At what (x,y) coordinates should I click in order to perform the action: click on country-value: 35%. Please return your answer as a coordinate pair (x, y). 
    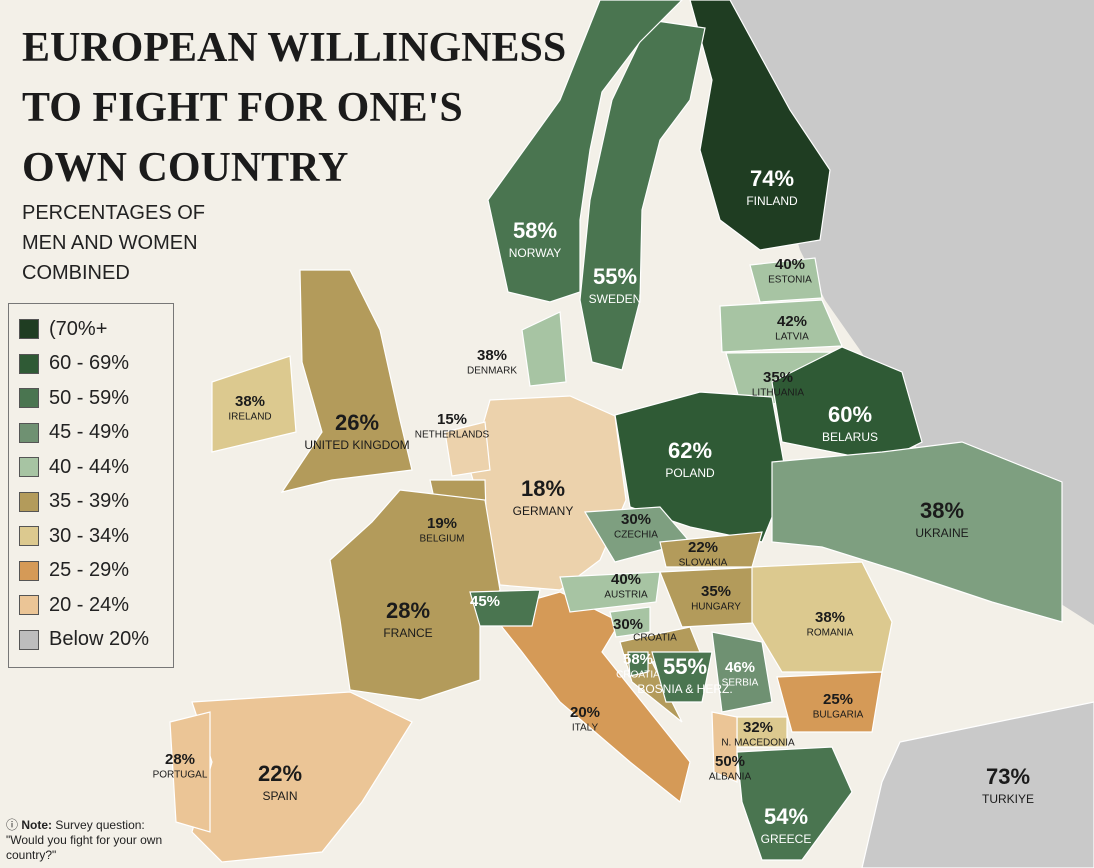
    Looking at the image, I should click on (716, 591).